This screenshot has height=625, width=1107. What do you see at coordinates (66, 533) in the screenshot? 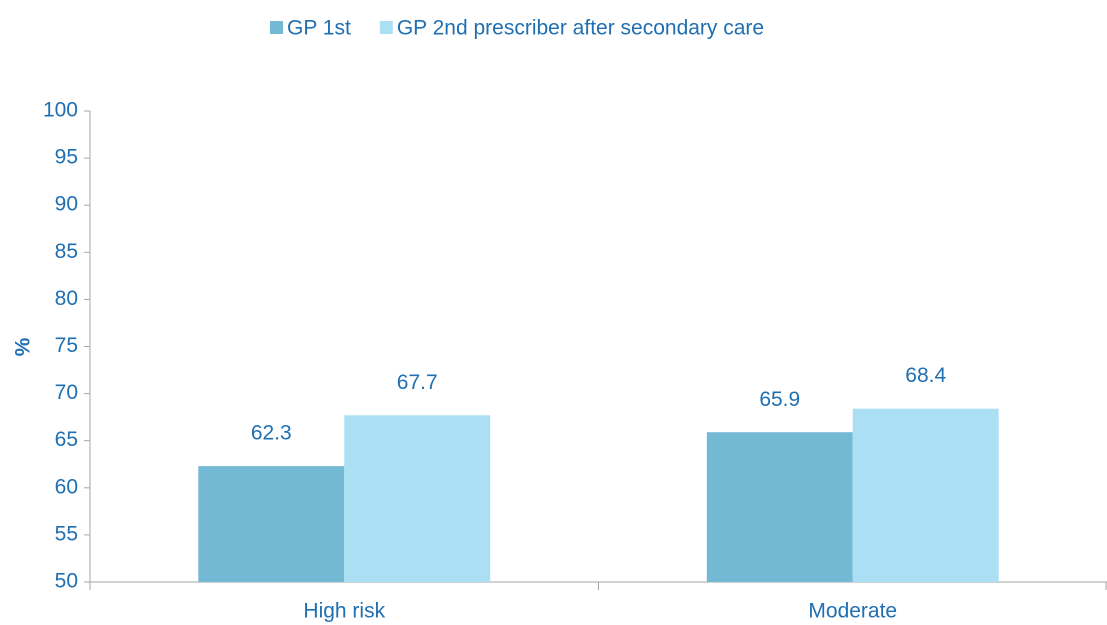
I see `y-tick-label: 55` at bounding box center [66, 533].